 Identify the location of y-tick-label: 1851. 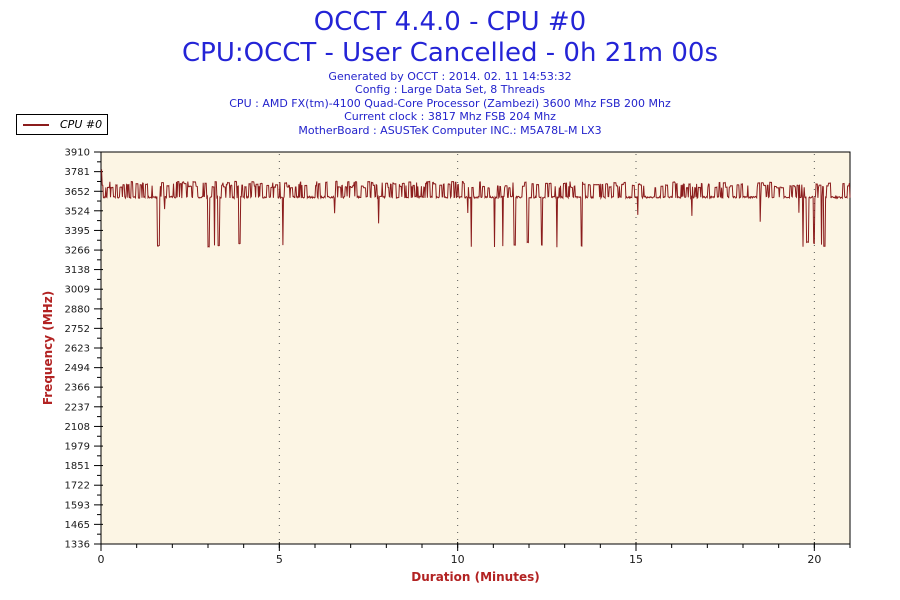
(77, 466).